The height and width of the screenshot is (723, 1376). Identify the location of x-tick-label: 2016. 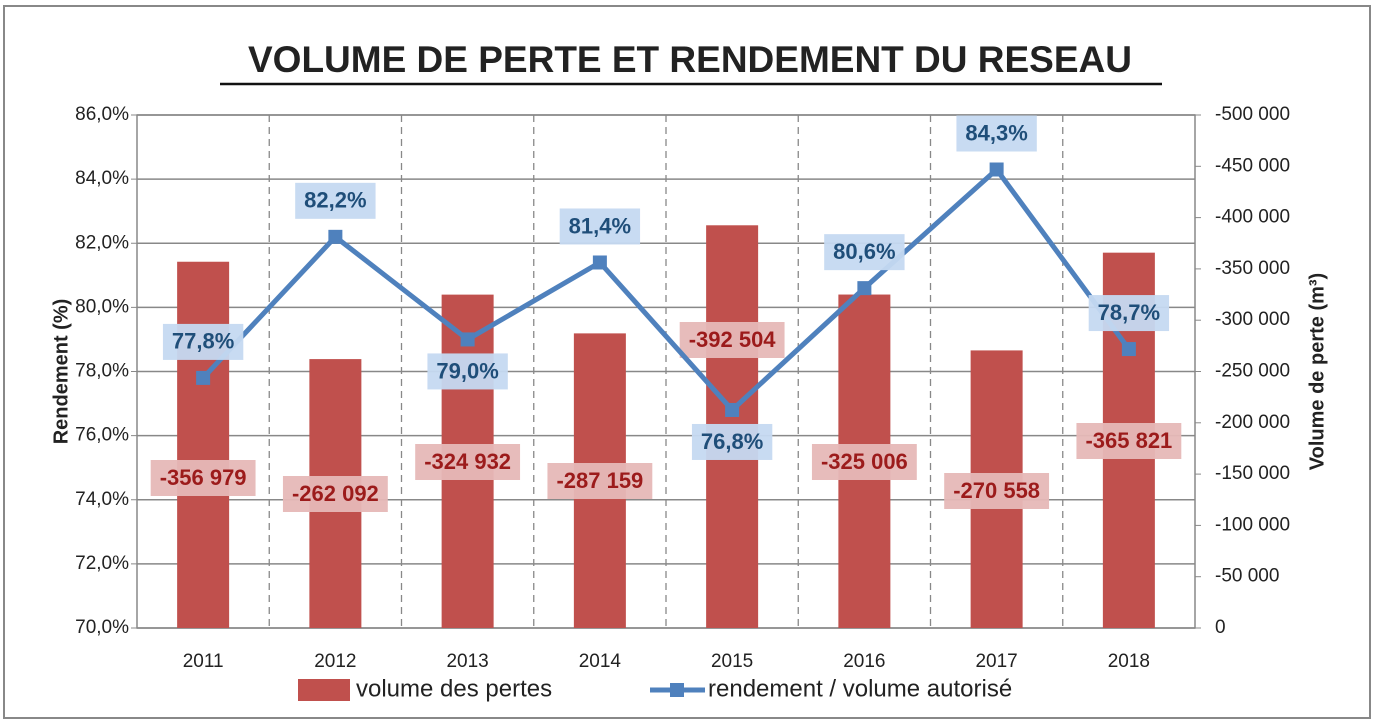
(864, 661).